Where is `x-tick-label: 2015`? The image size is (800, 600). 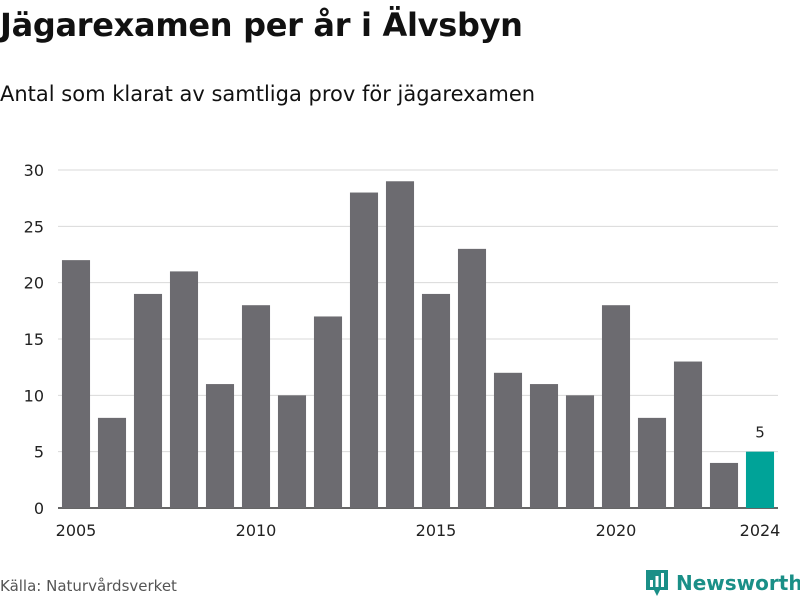 x-tick-label: 2015 is located at coordinates (436, 530).